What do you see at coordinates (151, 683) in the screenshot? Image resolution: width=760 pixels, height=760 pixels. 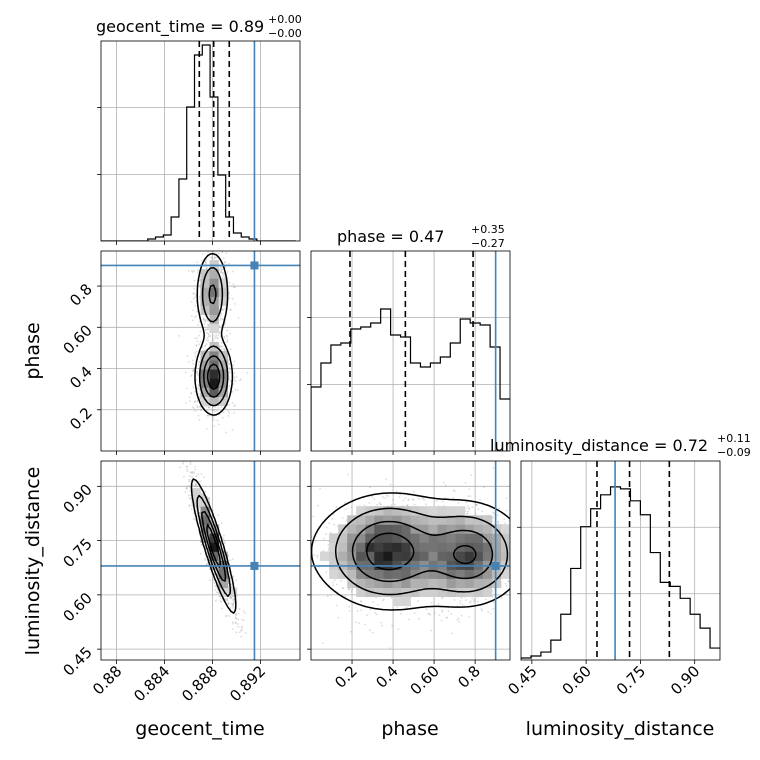 I see `x-tick-label: 0.884` at bounding box center [151, 683].